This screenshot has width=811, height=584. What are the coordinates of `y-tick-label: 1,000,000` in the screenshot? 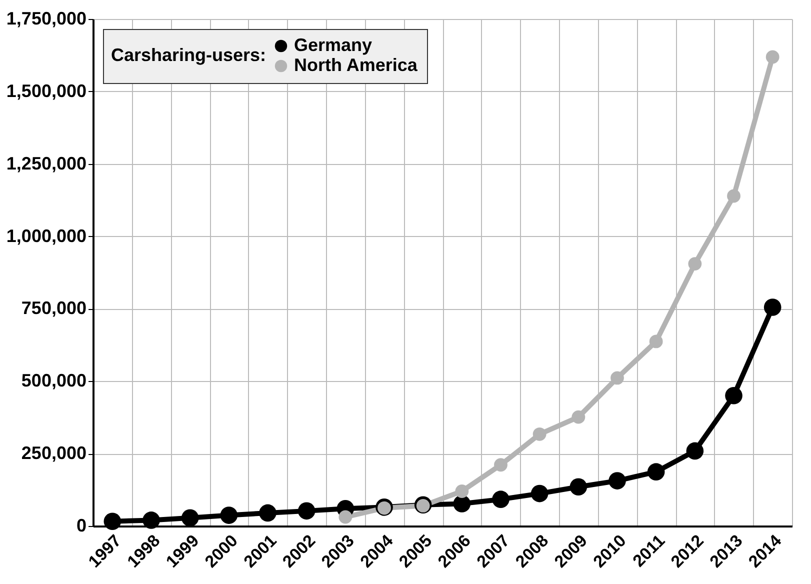 It's located at (46, 236).